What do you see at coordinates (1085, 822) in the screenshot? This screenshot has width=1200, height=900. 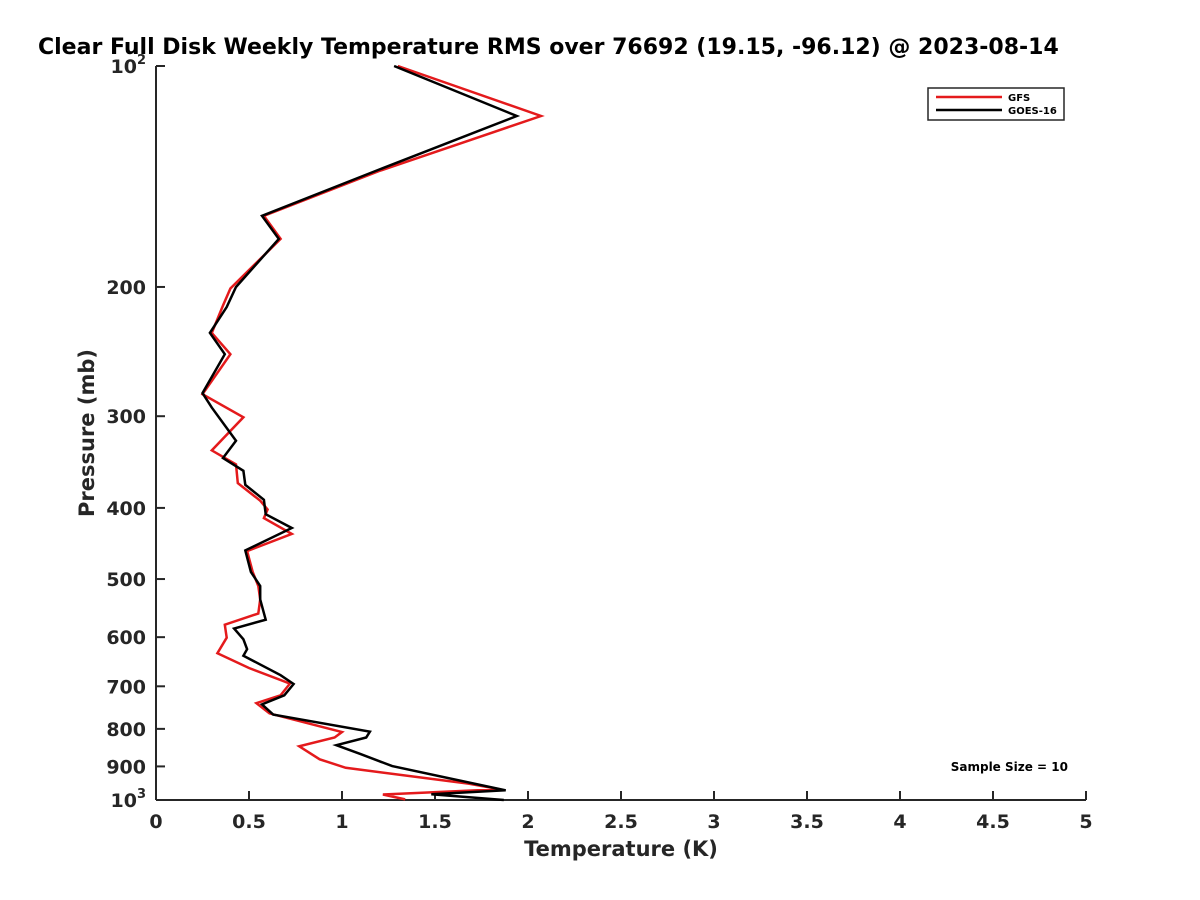 I see `x-tick-label: 5` at bounding box center [1085, 822].